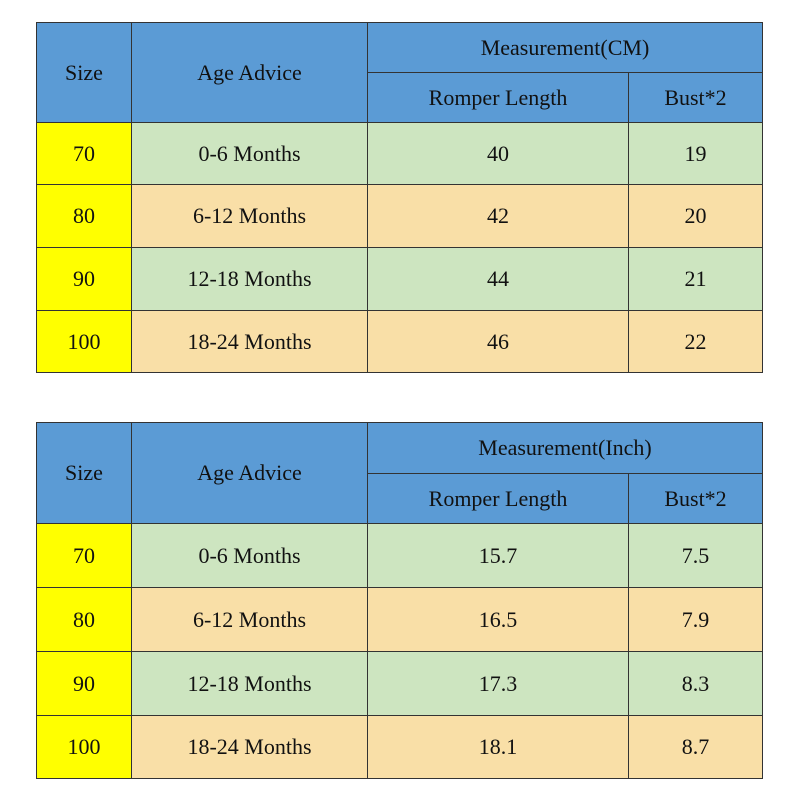  I want to click on data-cell: 20, so click(695, 216).